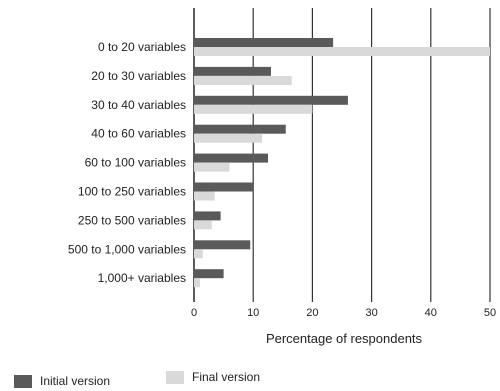  What do you see at coordinates (312, 313) in the screenshot?
I see `x-tick-label: 20` at bounding box center [312, 313].